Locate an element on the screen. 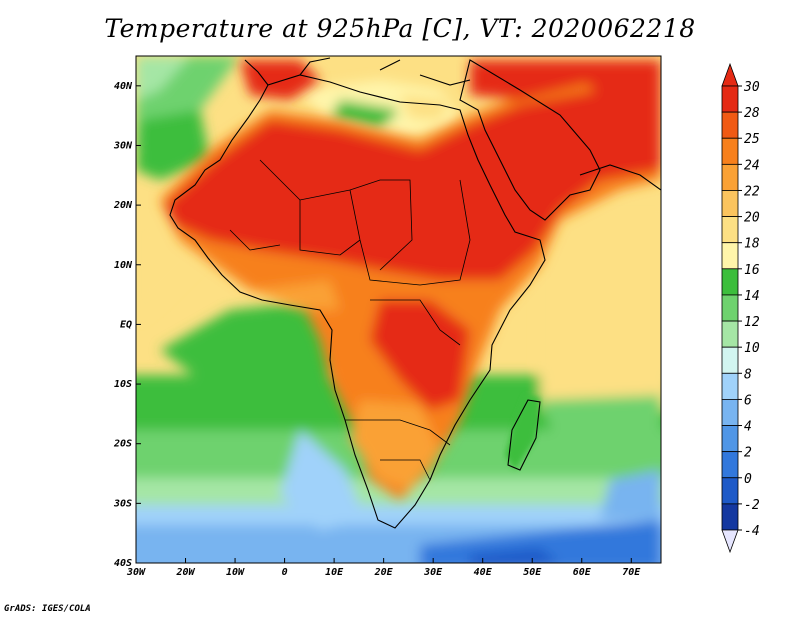 This screenshot has height=618, width=800. lon-tick-label: 30E is located at coordinates (433, 572).